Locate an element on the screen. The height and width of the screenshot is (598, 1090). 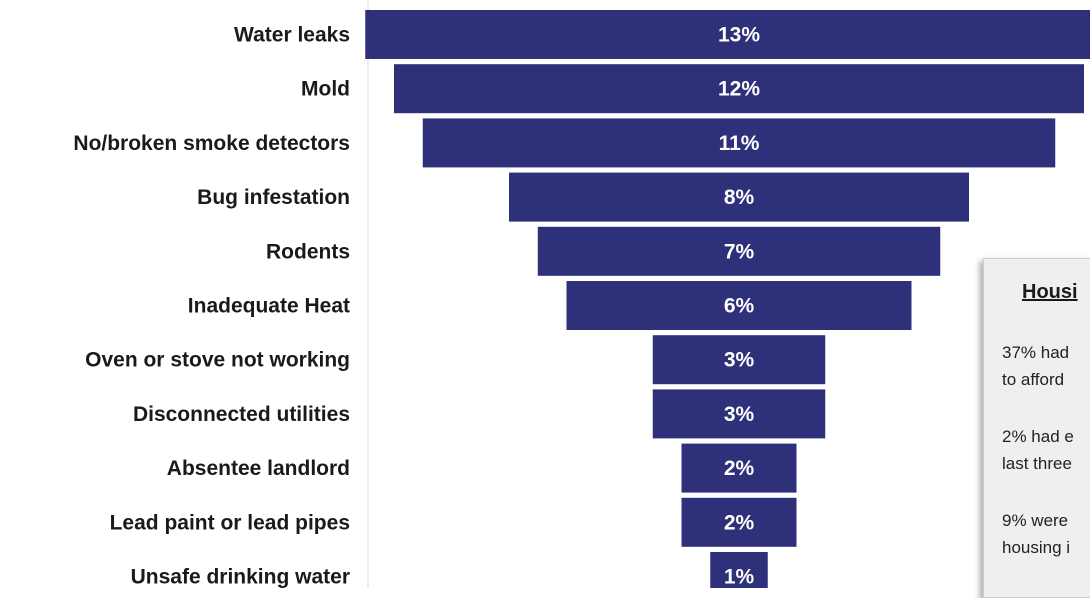
category-label-8: Absentee landlord is located at coordinates (258, 468).